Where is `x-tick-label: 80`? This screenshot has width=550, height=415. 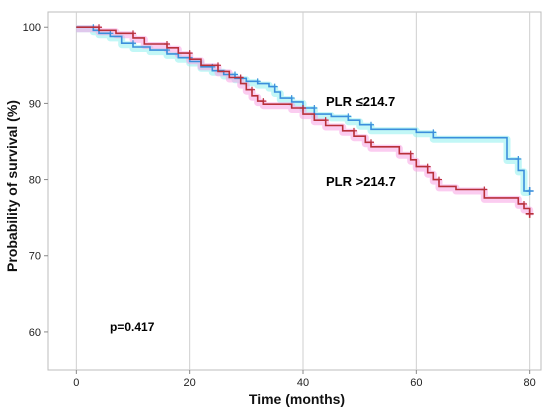
x-tick-label: 80 is located at coordinates (530, 383).